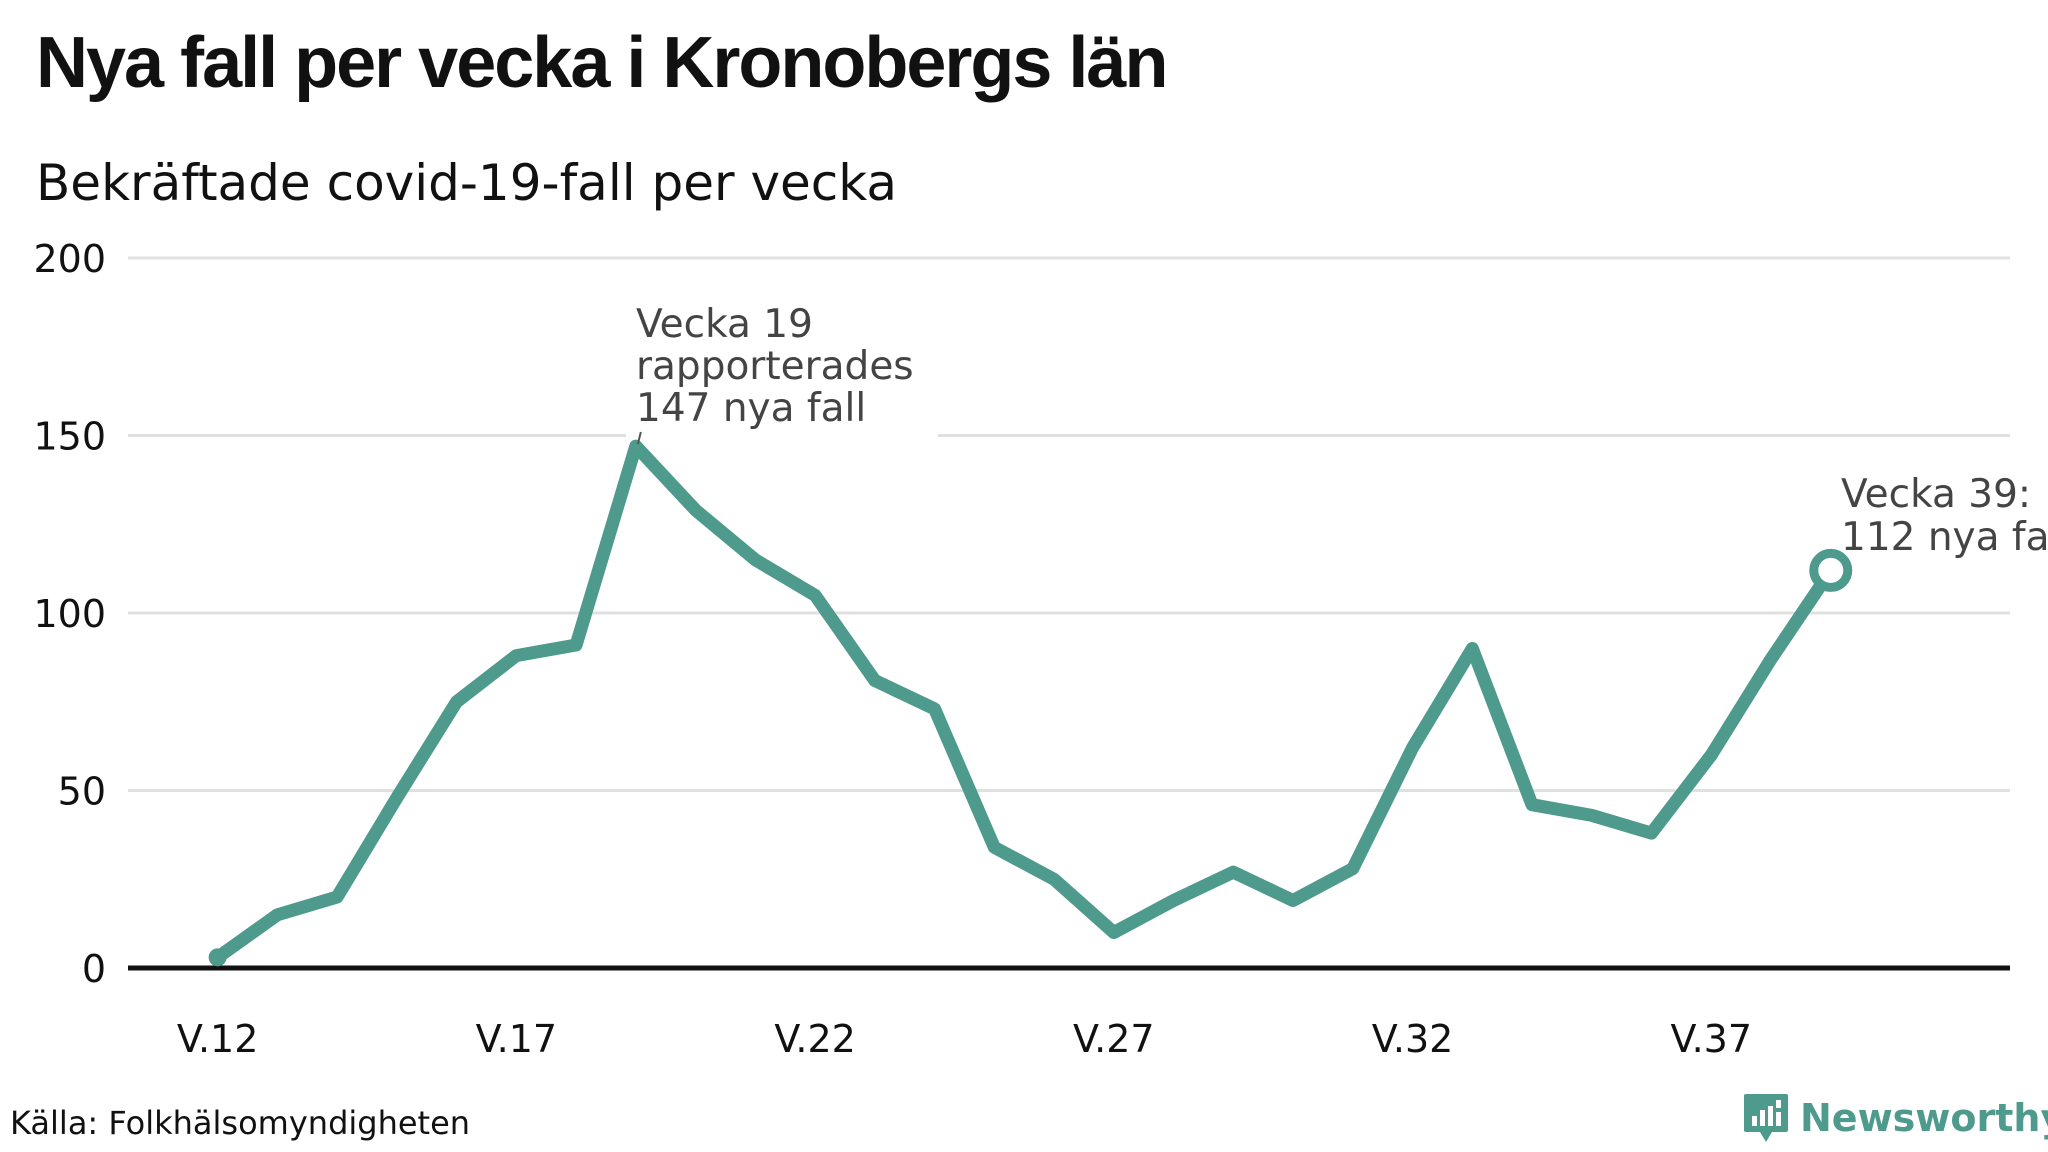 This screenshot has width=2048, height=1152. What do you see at coordinates (1712, 1039) in the screenshot?
I see `x-tick-label: V.37` at bounding box center [1712, 1039].